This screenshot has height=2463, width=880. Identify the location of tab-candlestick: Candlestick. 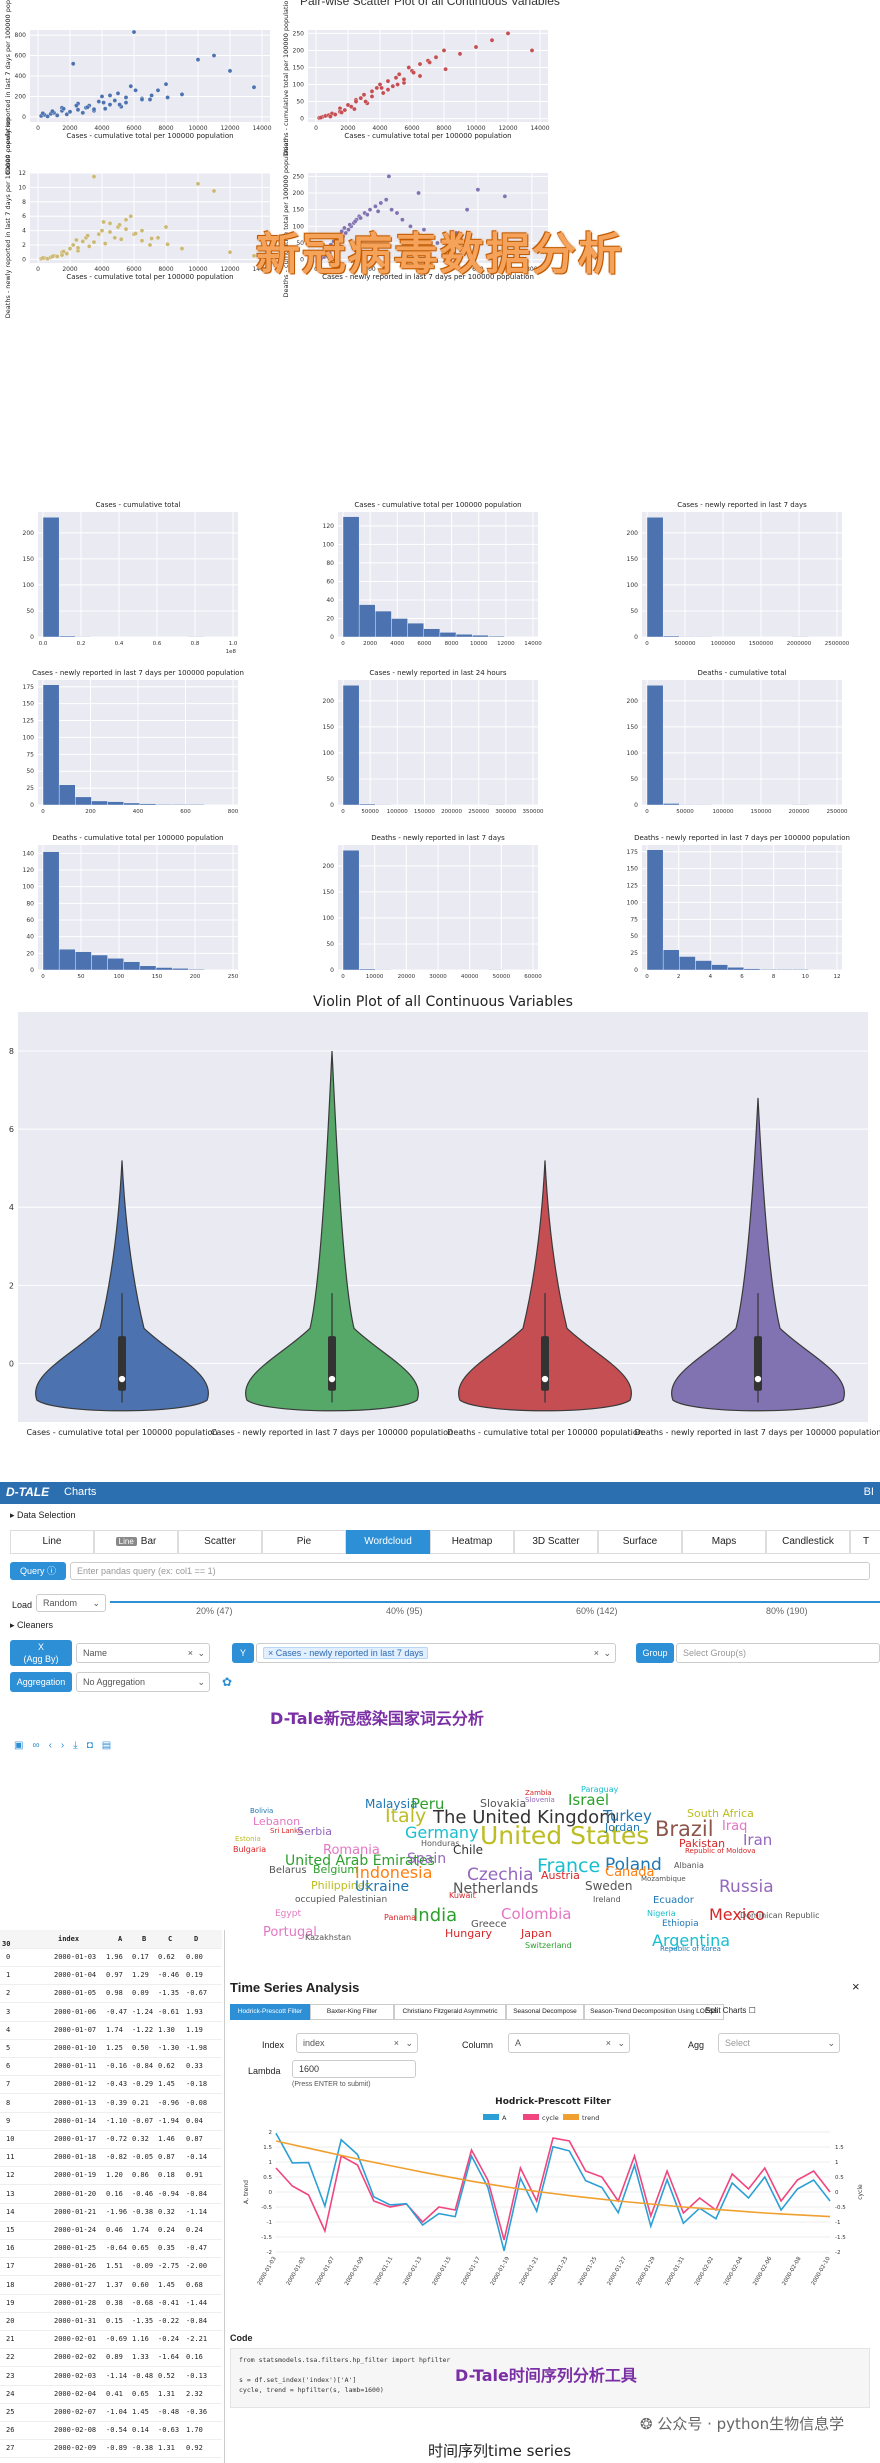
(808, 1542).